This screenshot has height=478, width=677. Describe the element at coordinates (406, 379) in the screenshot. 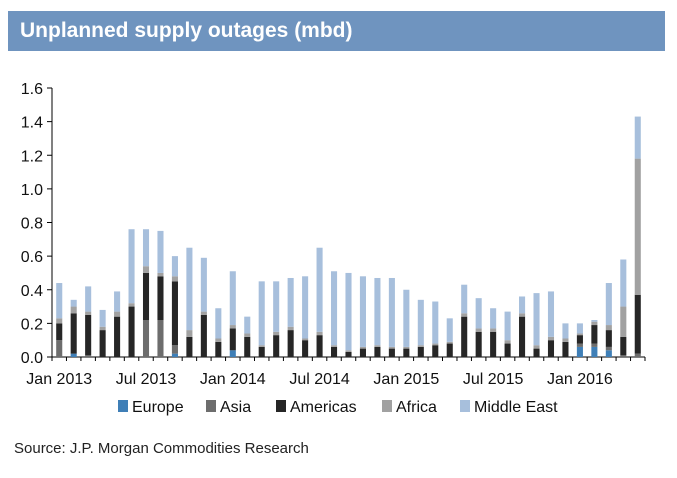

I see `x-tick-label: Jan 2015` at that location.